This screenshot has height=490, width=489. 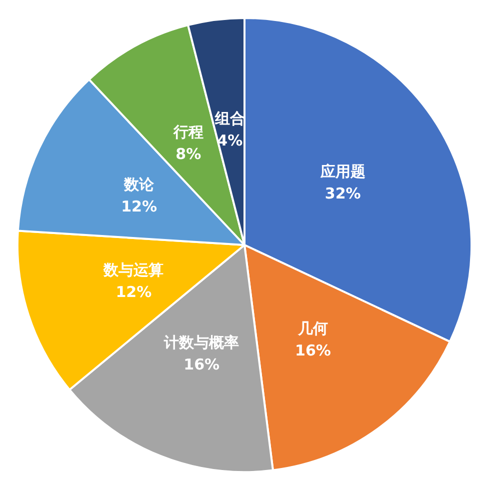 I want to click on slice-label: 数论, so click(x=139, y=184).